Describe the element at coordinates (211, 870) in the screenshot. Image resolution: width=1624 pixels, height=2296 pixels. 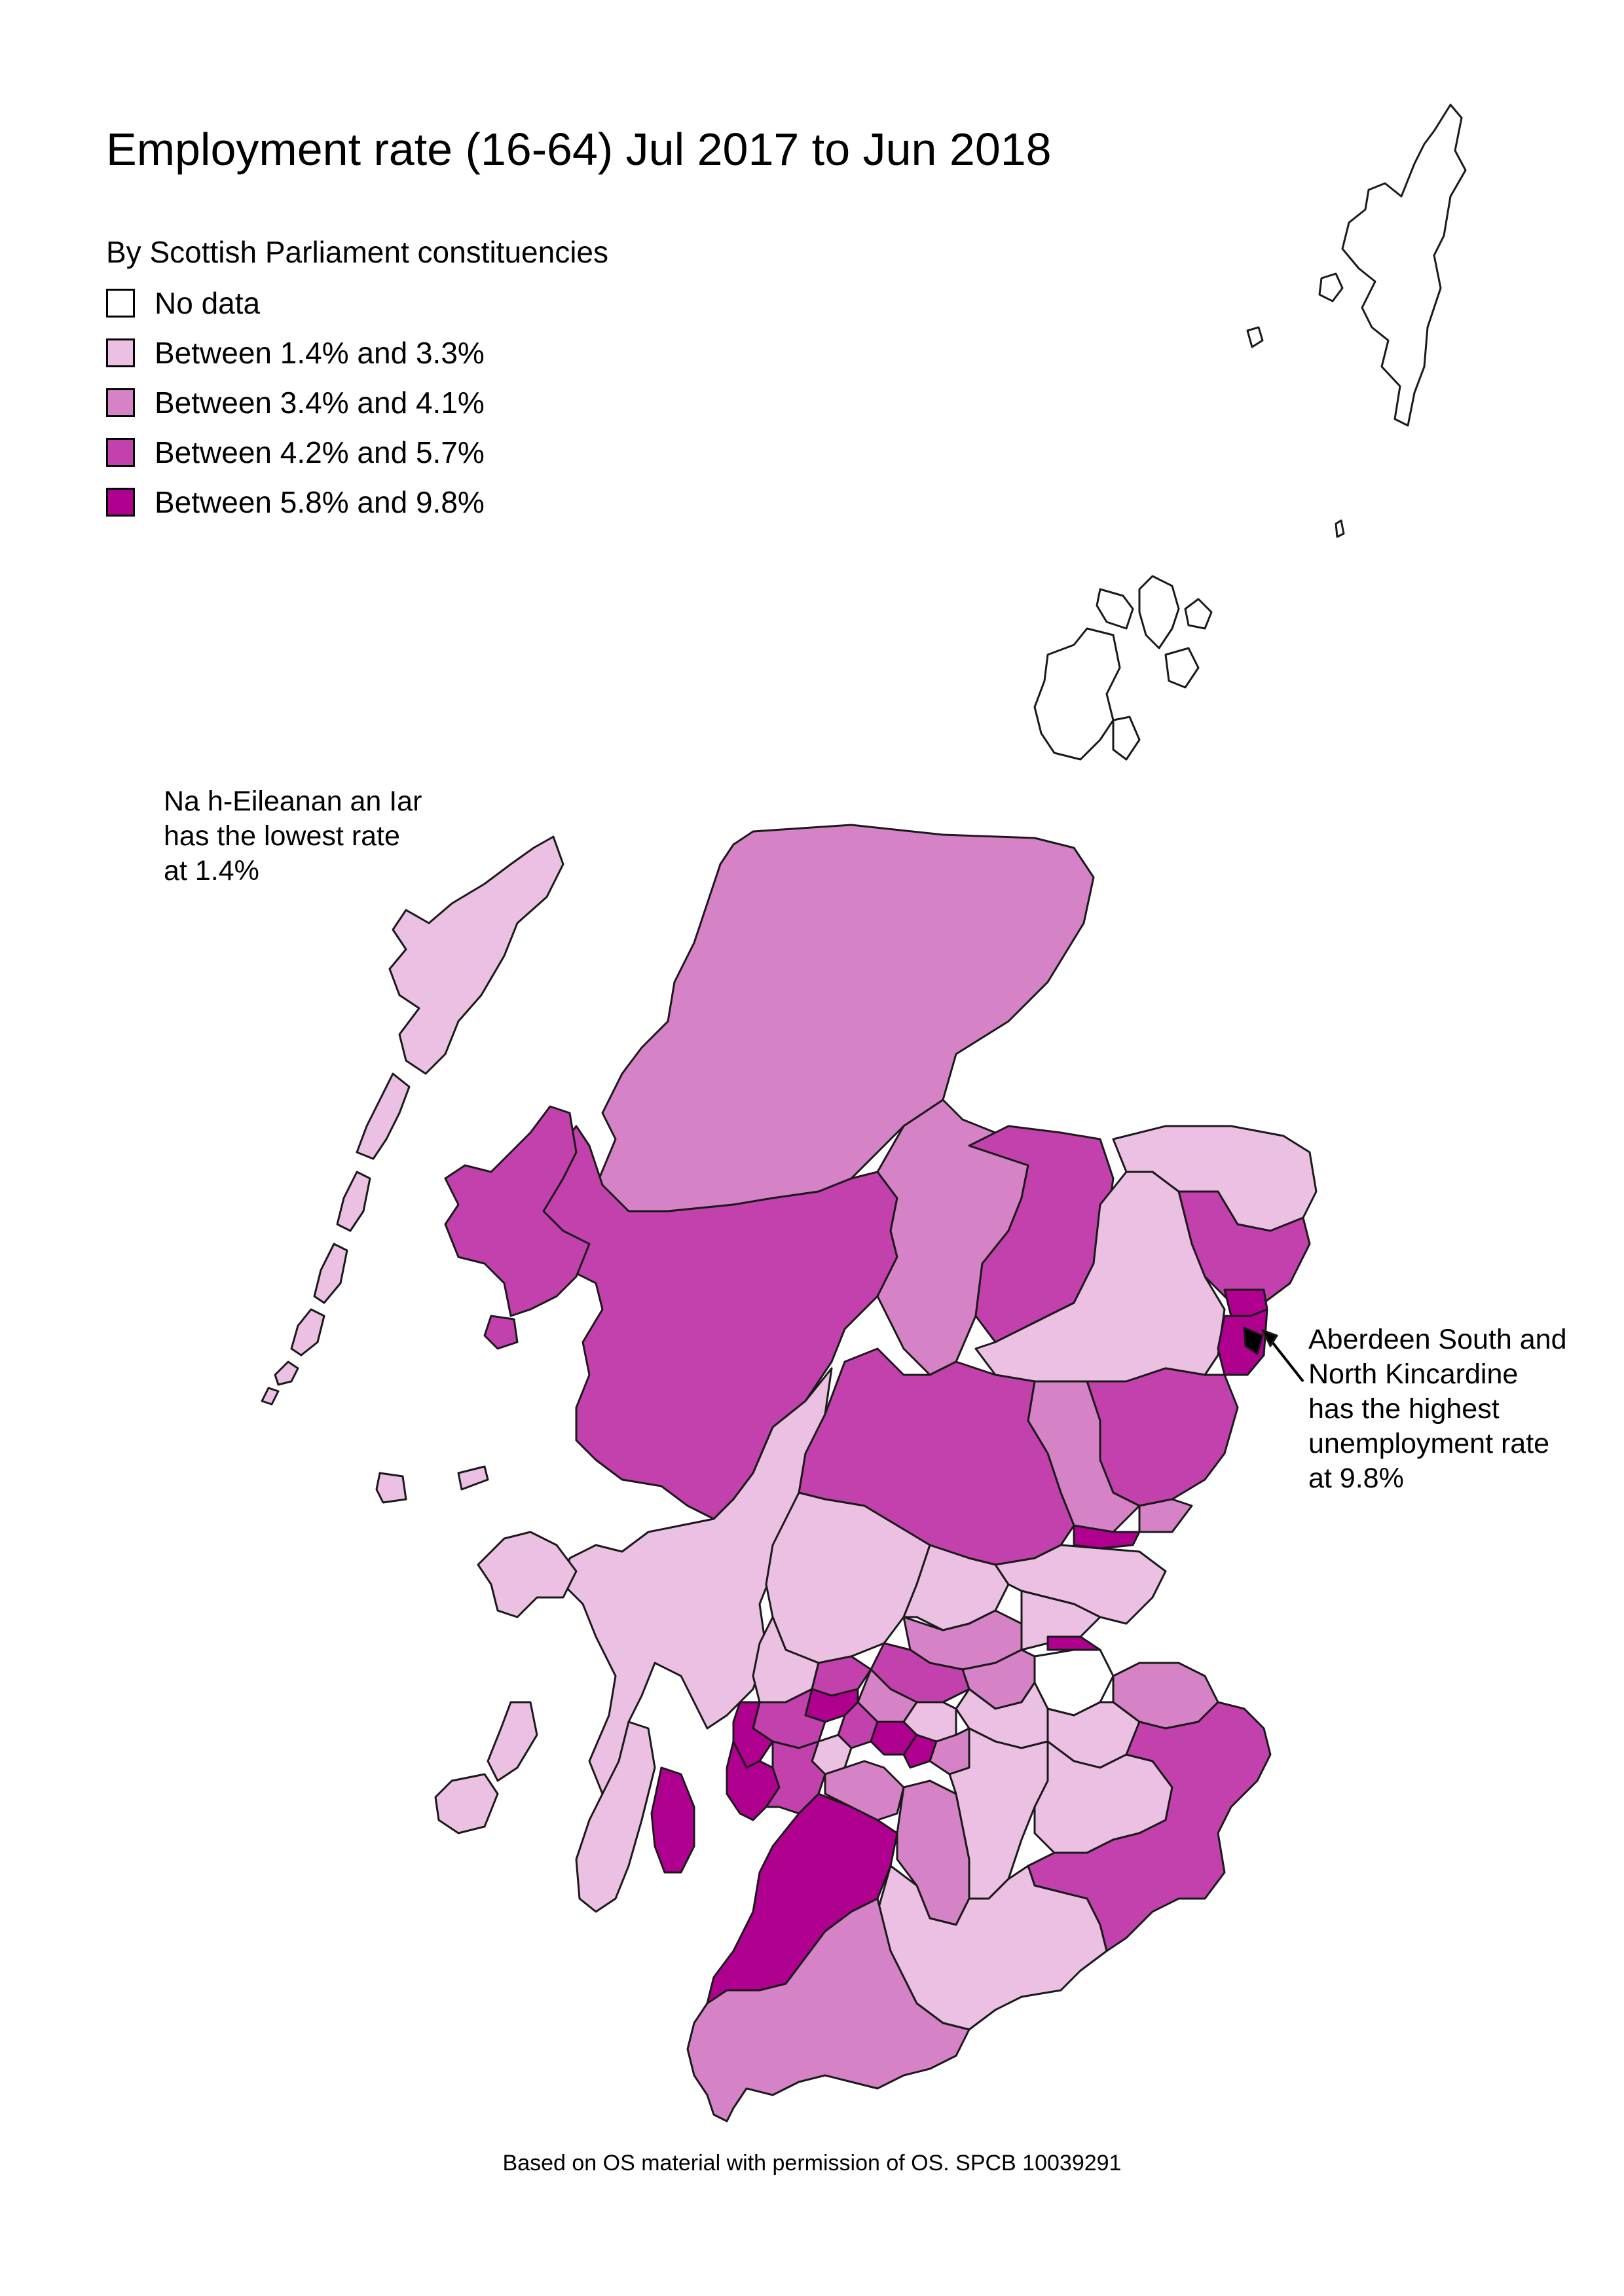
I see `annotation-line: at 1.4%` at that location.